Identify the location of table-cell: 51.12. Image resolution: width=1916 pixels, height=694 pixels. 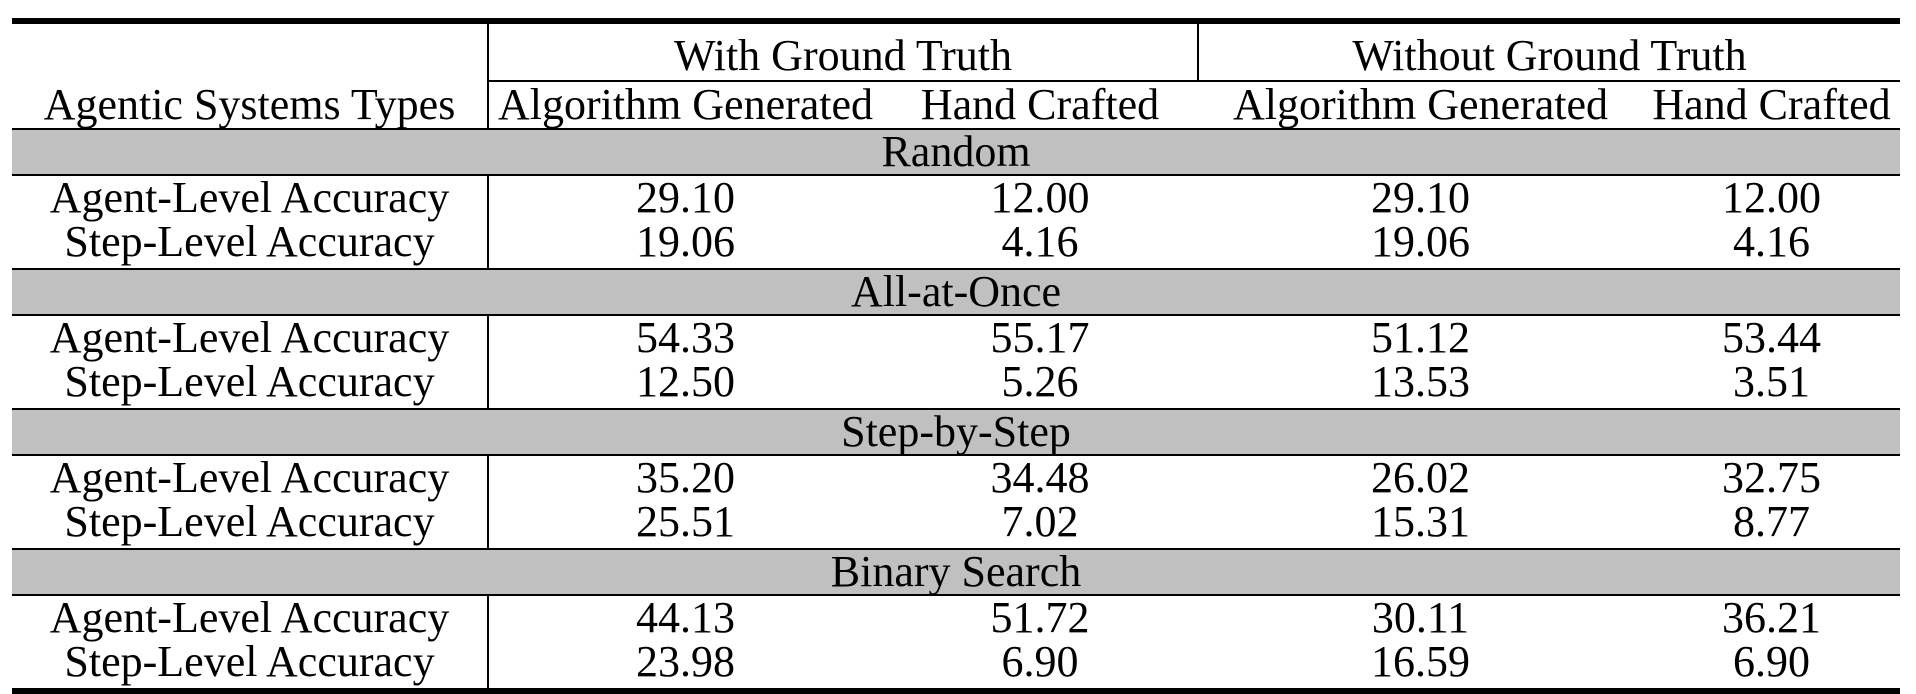
(1420, 337).